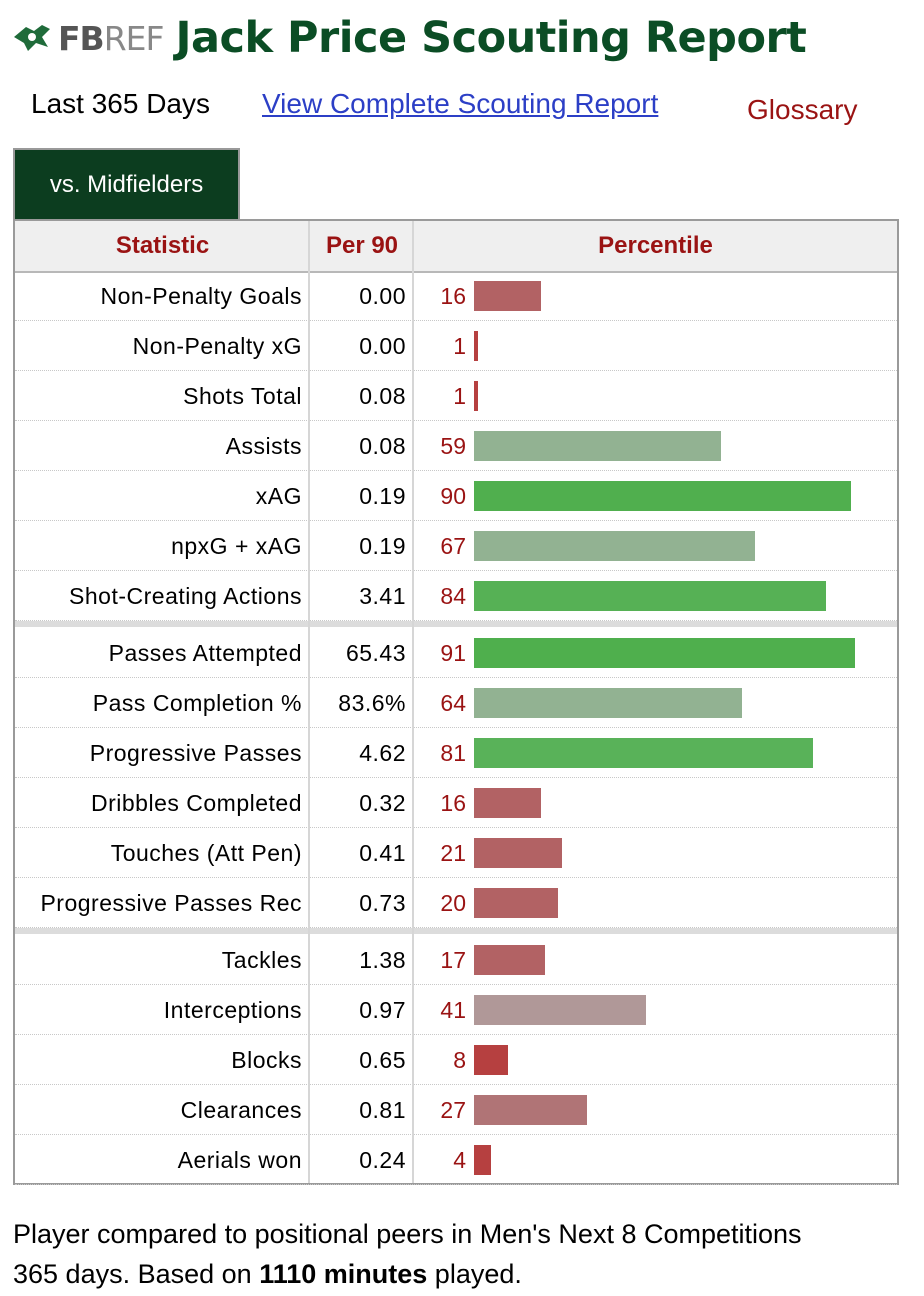 This screenshot has width=924, height=1296. I want to click on percentile-value: 4, so click(459, 1160).